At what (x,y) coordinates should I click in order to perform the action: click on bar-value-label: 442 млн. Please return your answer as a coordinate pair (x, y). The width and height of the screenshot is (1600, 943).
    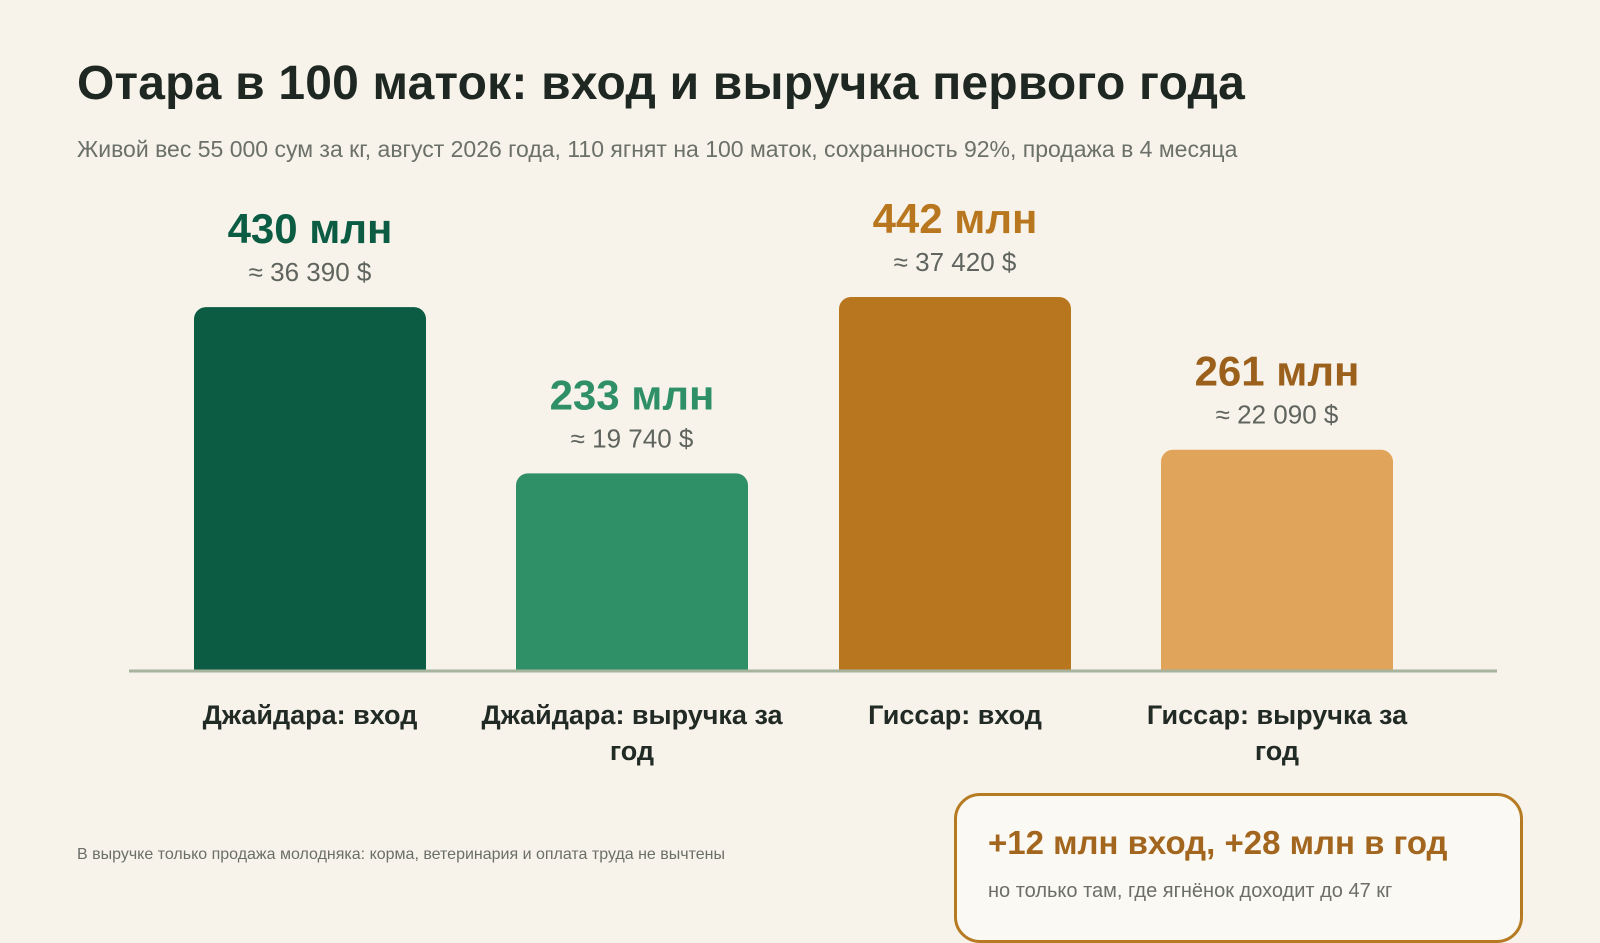
    Looking at the image, I should click on (955, 218).